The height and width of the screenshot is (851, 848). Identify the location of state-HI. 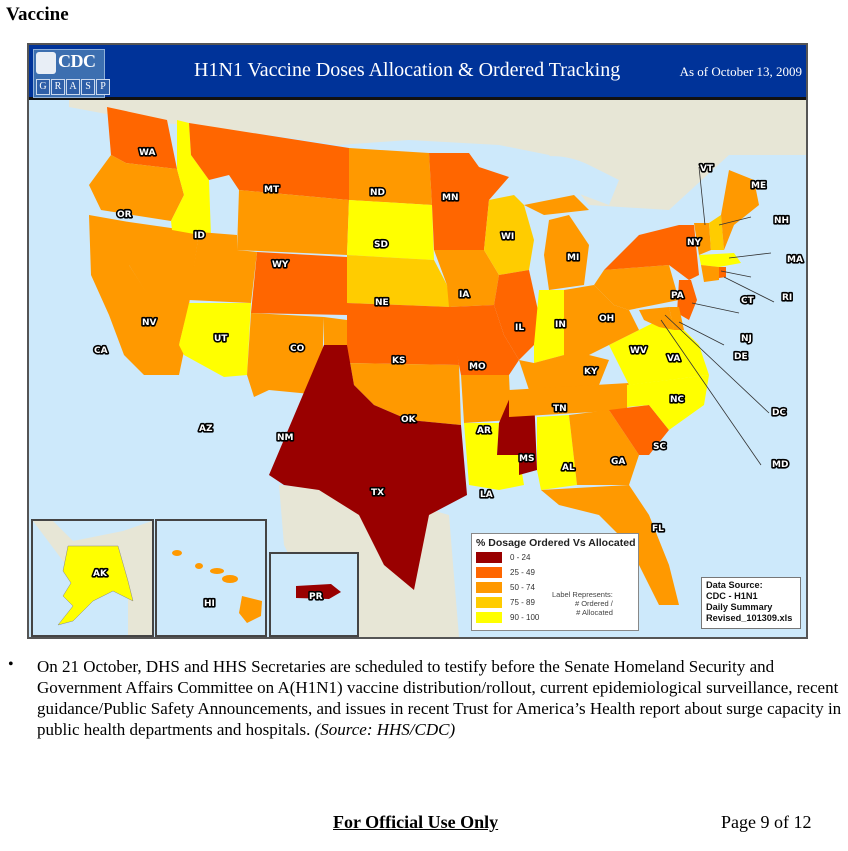
(250, 609).